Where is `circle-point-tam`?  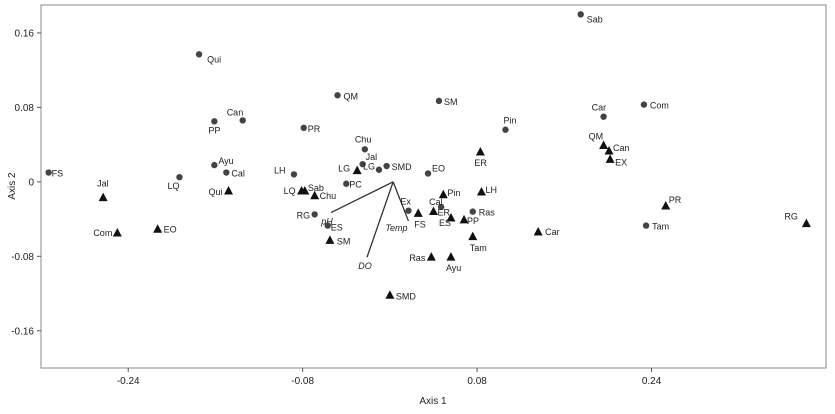 circle-point-tam is located at coordinates (646, 225).